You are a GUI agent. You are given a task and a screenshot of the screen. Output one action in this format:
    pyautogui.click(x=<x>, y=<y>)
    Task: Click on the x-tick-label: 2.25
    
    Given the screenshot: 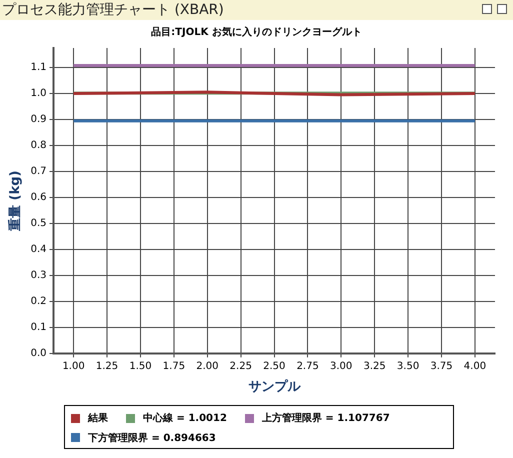 What is the action you would take?
    pyautogui.click(x=241, y=366)
    